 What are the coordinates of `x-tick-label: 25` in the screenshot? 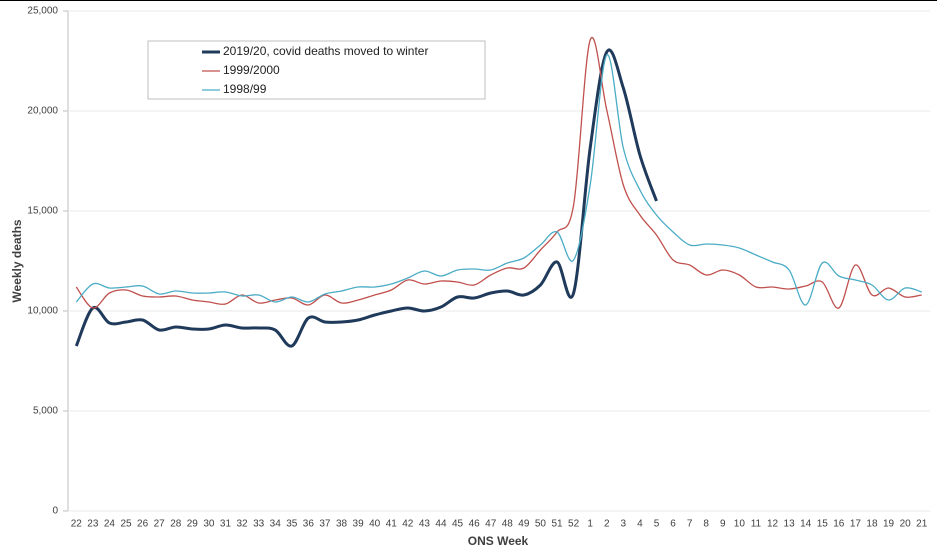 It's located at (126, 524).